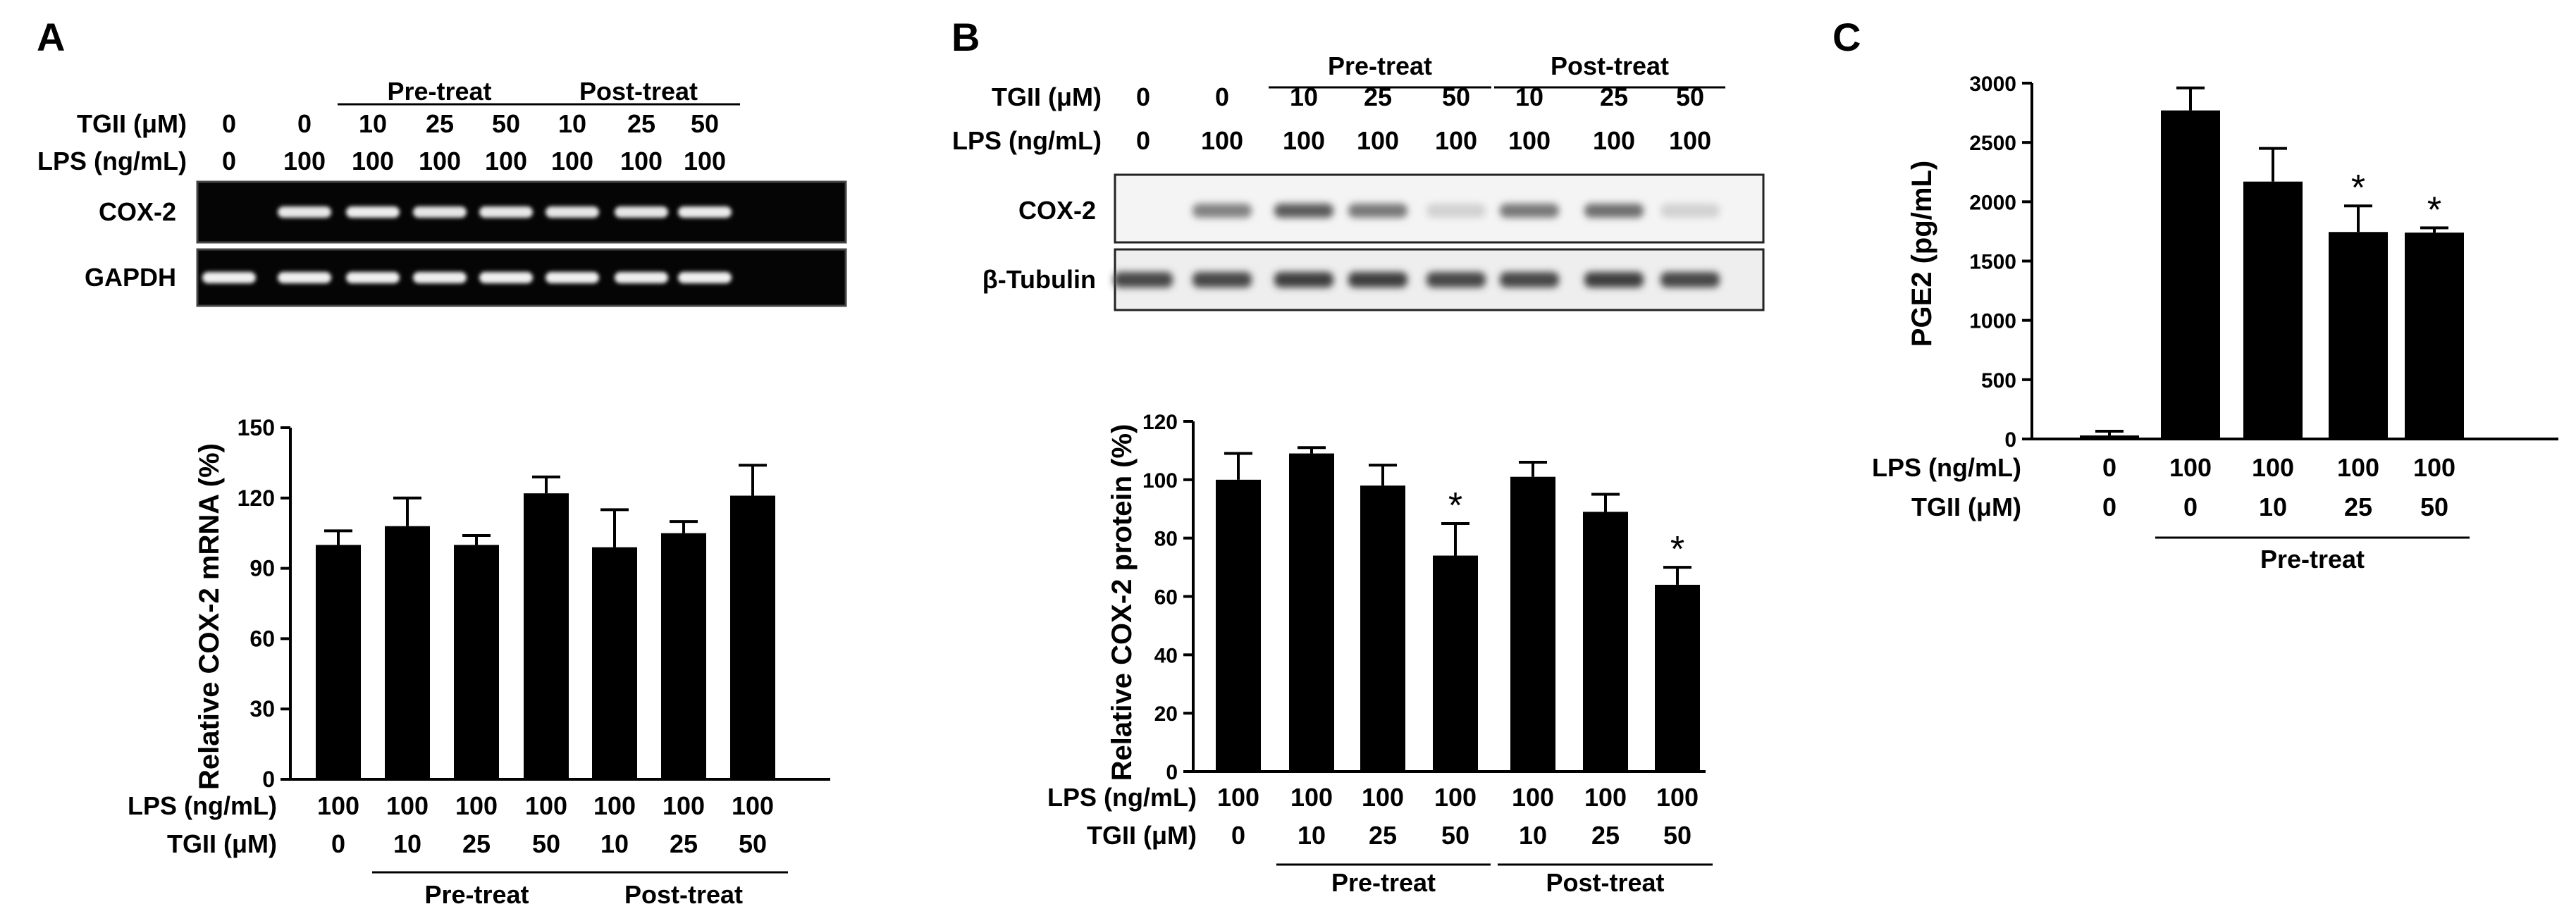  What do you see at coordinates (683, 895) in the screenshot?
I see `x-group-label: Post-treat` at bounding box center [683, 895].